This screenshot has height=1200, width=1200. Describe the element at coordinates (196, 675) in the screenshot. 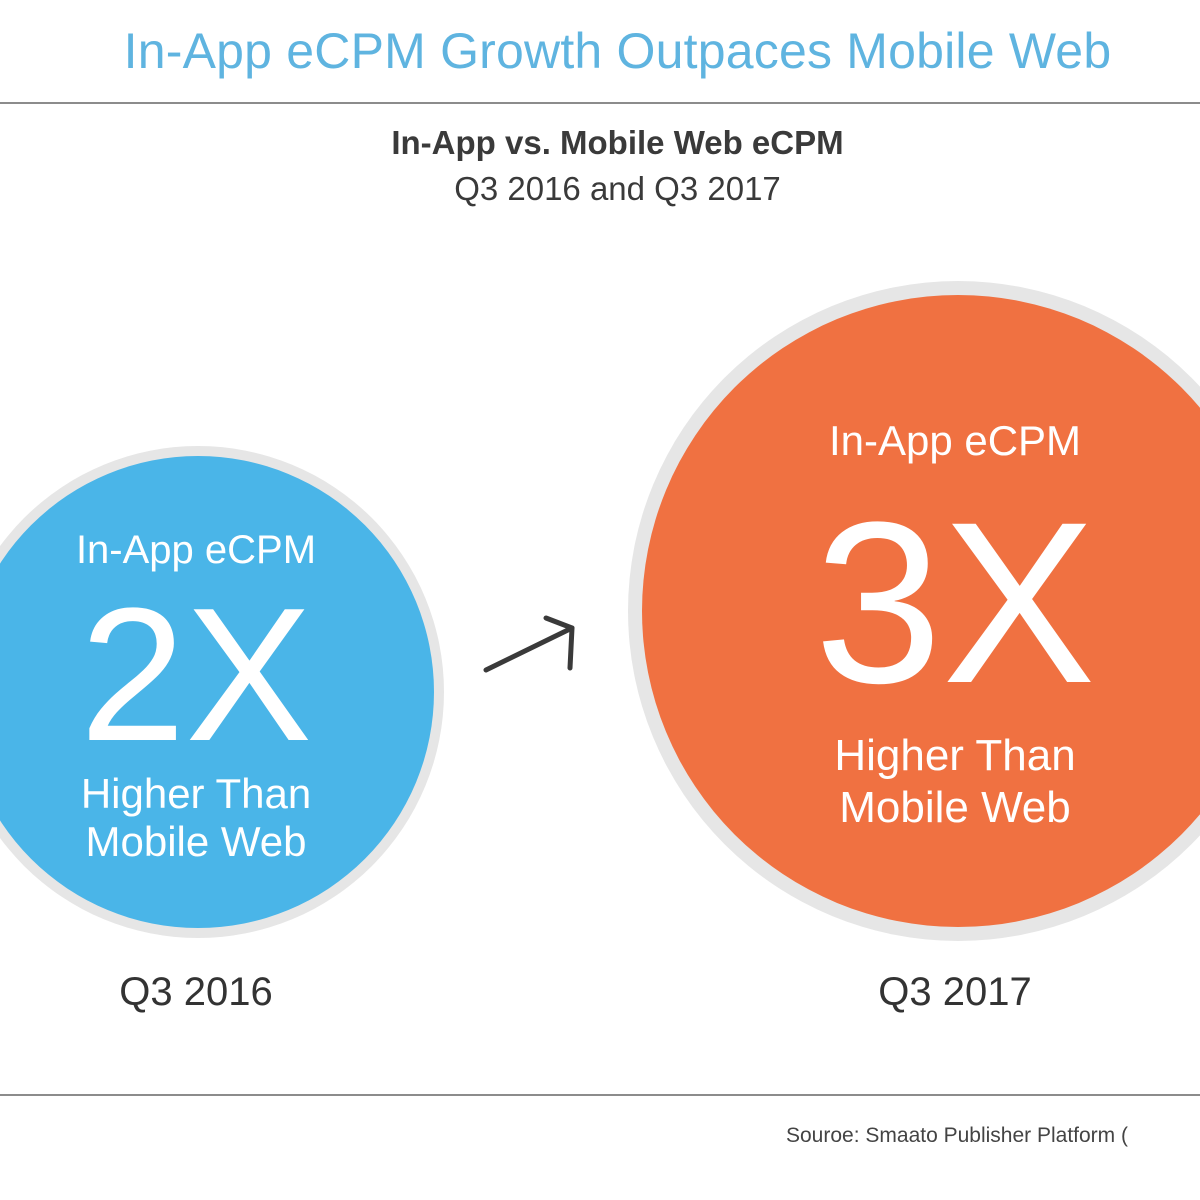

I see `left-bubble-multiplier: 2X` at that location.